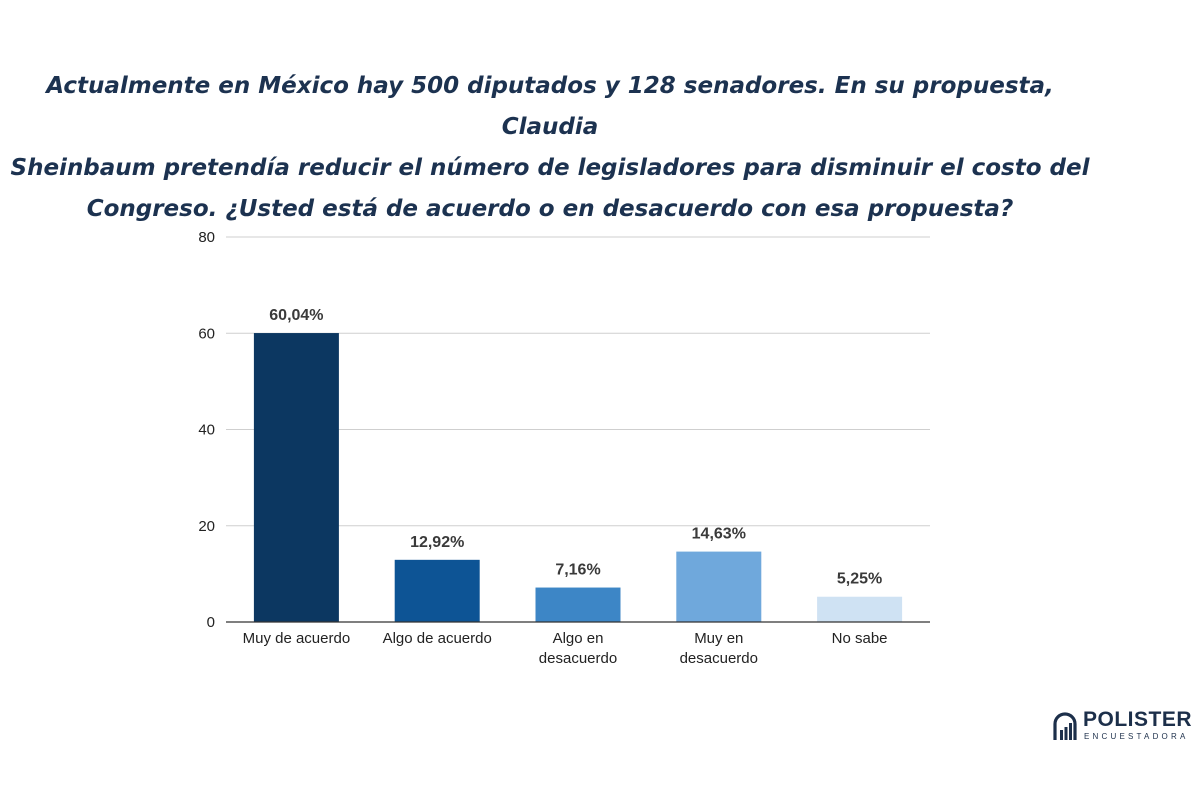 This screenshot has height=787, width=1200. Describe the element at coordinates (297, 638) in the screenshot. I see `x-tick-label: Muy de acuerdo` at that location.